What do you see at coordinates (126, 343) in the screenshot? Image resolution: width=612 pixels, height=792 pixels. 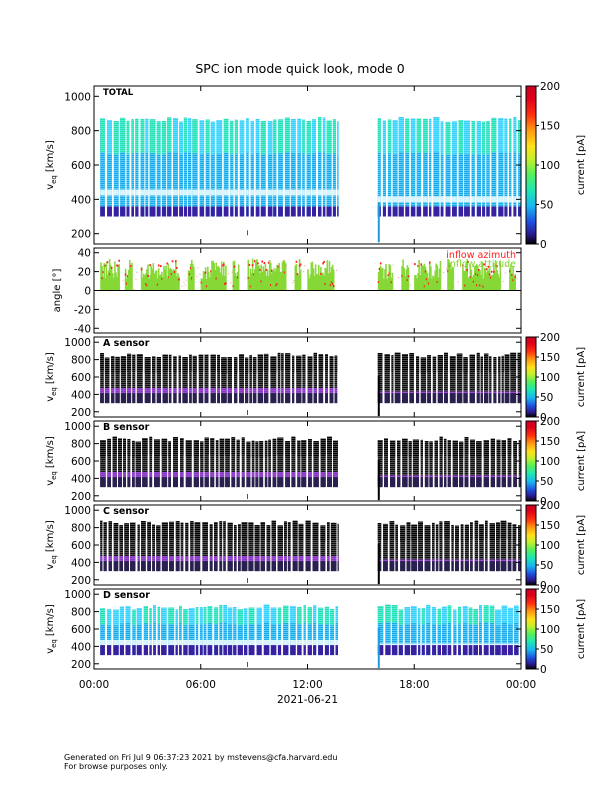 I see `panel-label-a: A sensor` at bounding box center [126, 343].